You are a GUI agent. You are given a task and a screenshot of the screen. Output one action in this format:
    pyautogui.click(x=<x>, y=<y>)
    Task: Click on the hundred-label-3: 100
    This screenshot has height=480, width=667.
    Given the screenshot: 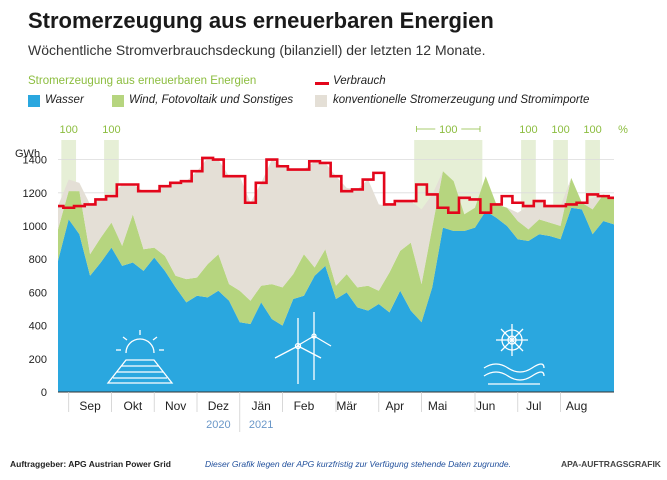 What is the action you would take?
    pyautogui.click(x=528, y=130)
    